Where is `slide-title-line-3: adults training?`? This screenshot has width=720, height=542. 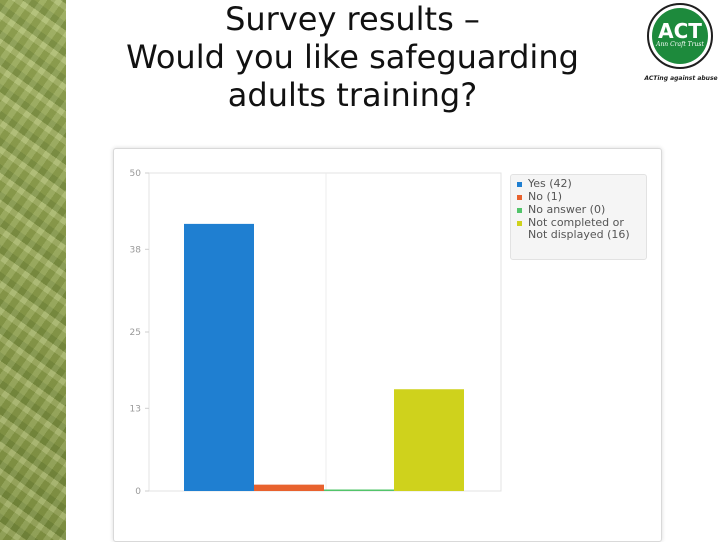 slide-title-line-3: adults training? is located at coordinates (352, 95).